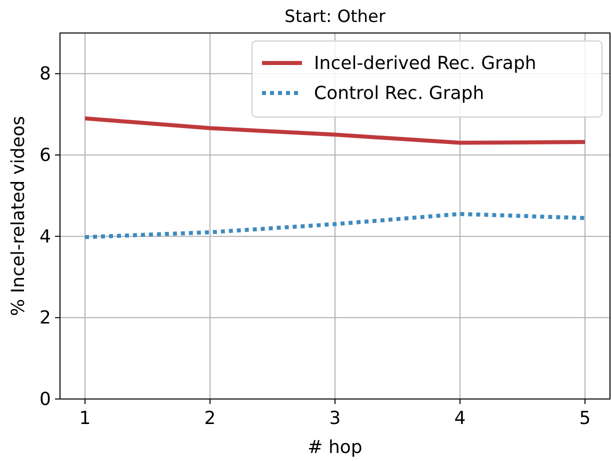 The image size is (611, 461). Describe the element at coordinates (399, 93) in the screenshot. I see `legend-label: Control Rec. Graph` at that location.